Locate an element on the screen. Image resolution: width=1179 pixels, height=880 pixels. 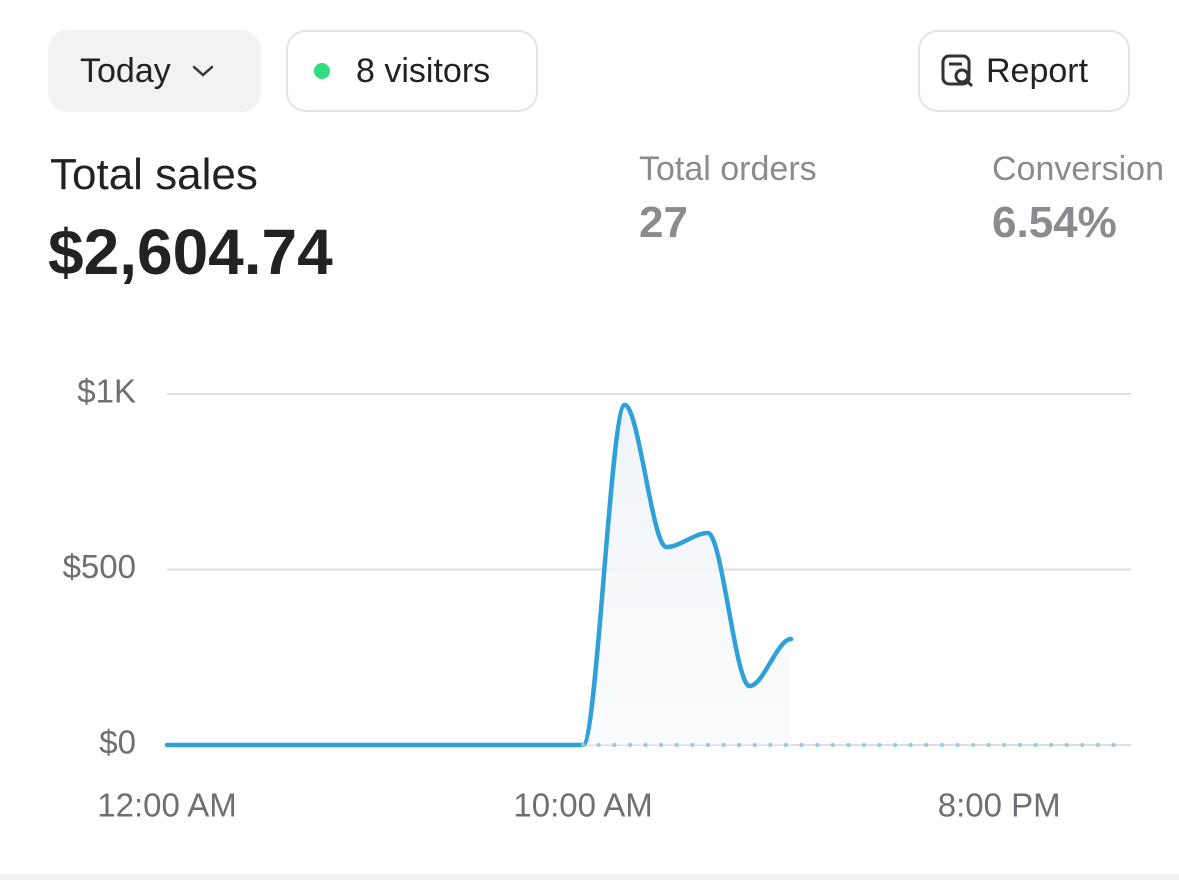
y-tick-label: $500 is located at coordinates (99, 566).